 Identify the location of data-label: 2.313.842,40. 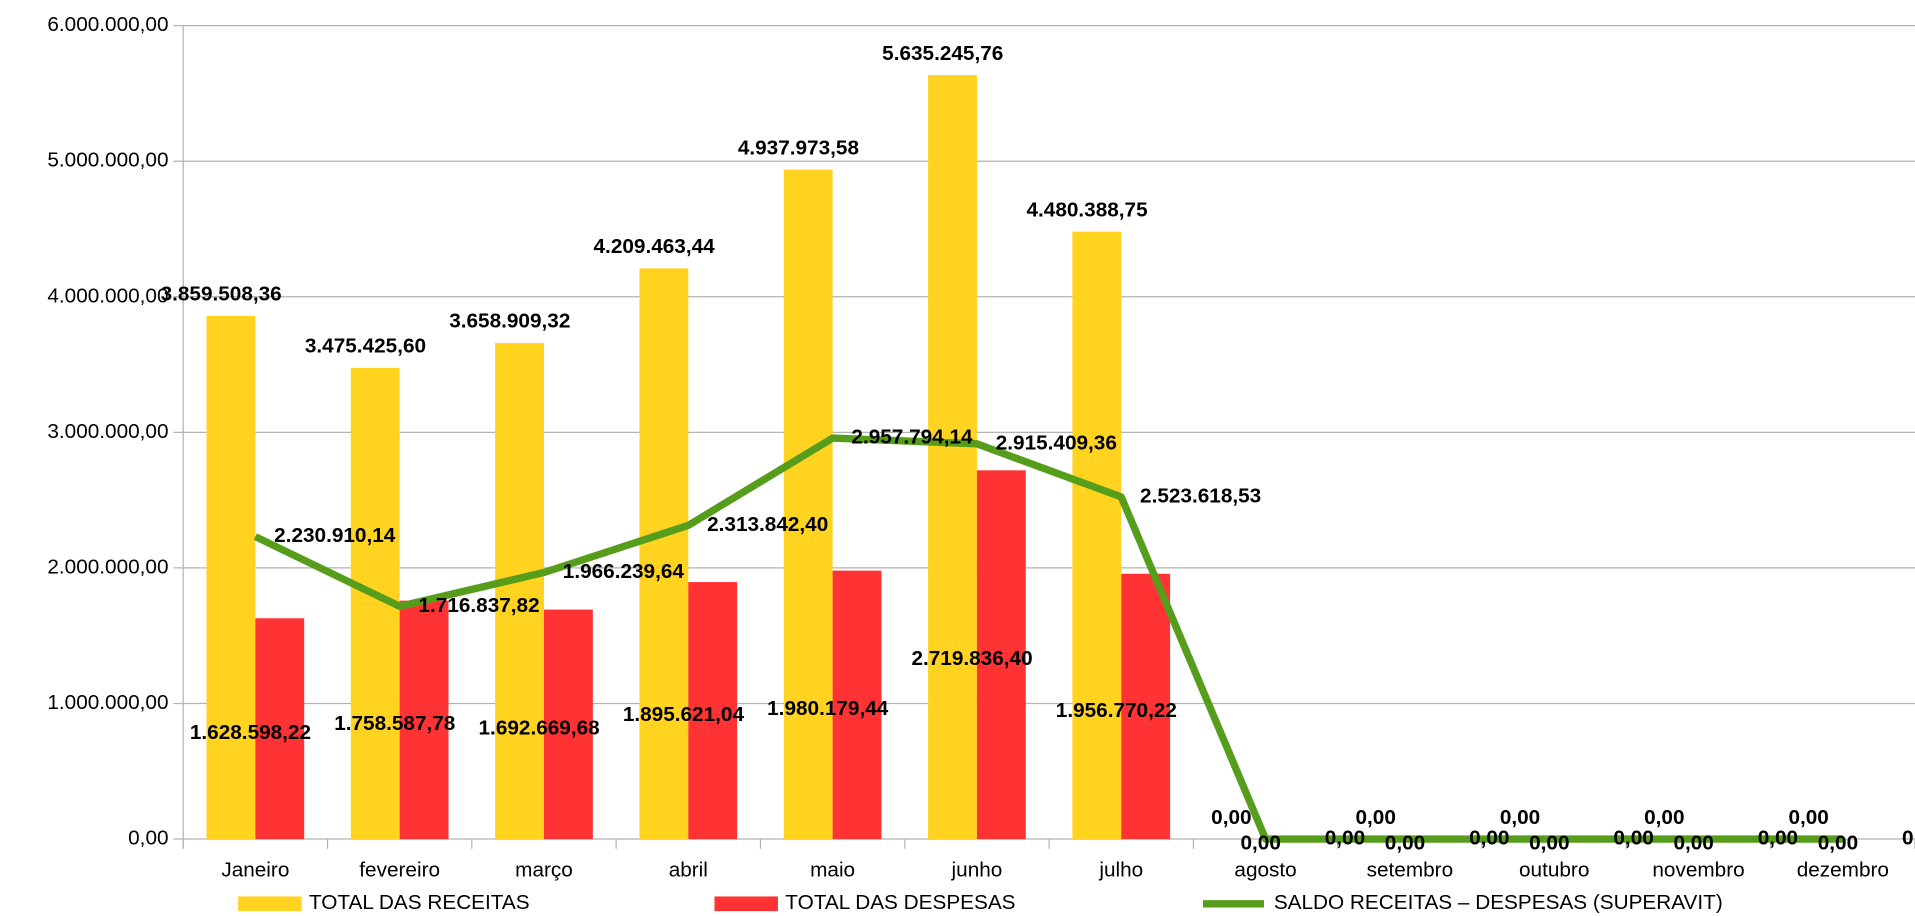
(767, 524).